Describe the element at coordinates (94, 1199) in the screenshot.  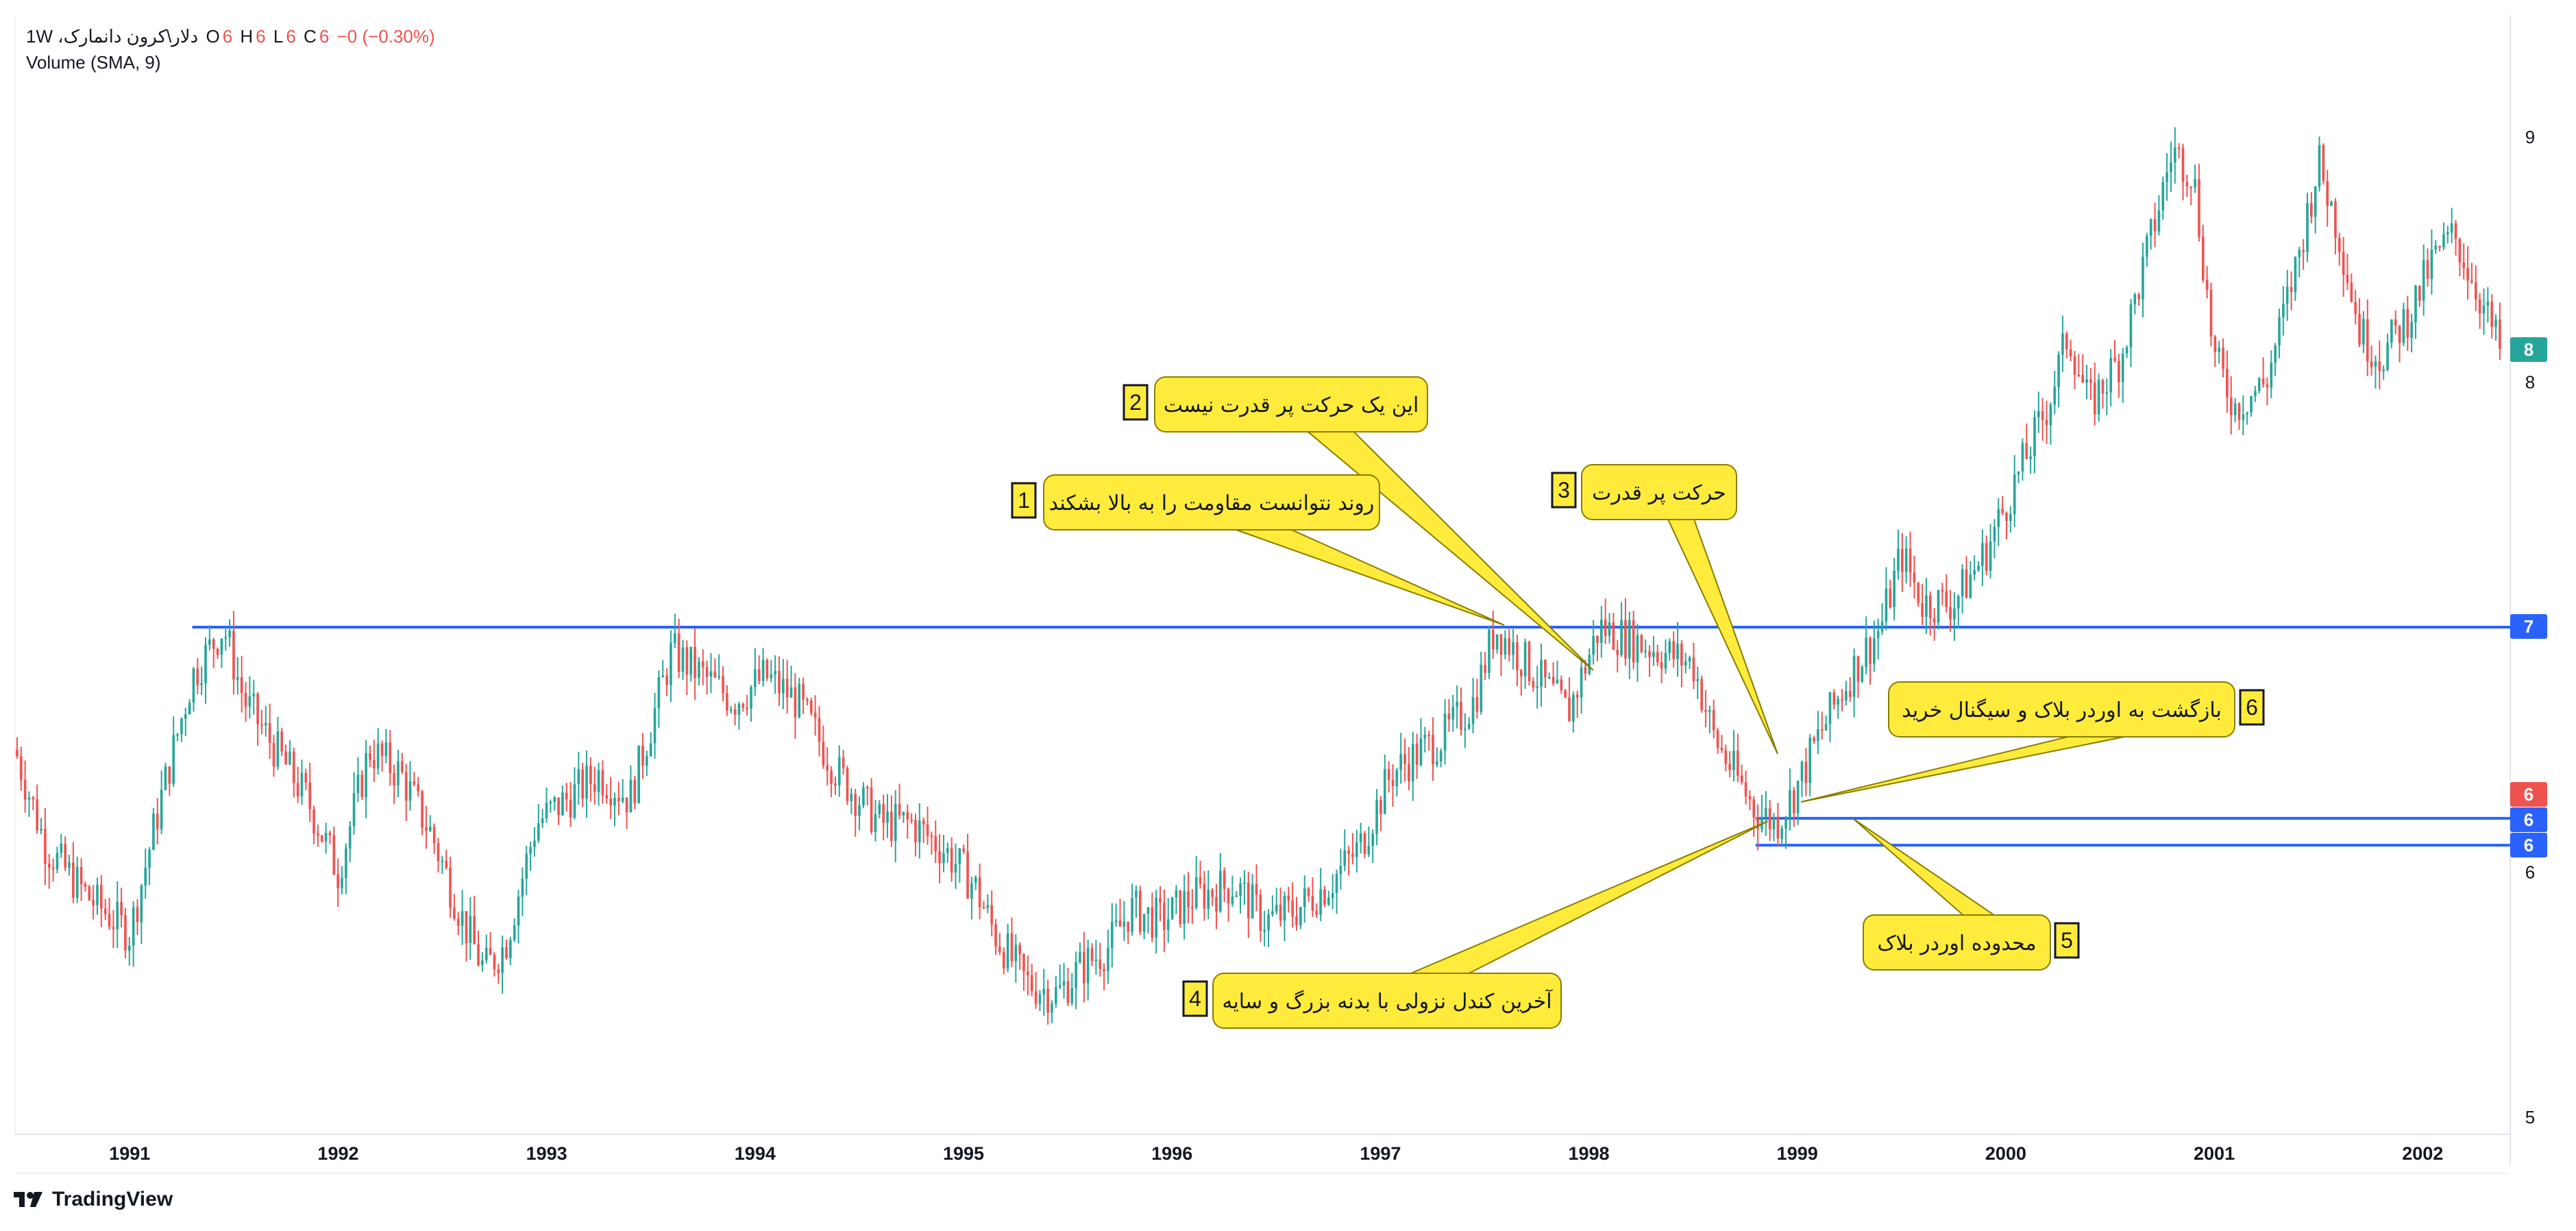
I see `tradingview-brand: TradingView` at that location.